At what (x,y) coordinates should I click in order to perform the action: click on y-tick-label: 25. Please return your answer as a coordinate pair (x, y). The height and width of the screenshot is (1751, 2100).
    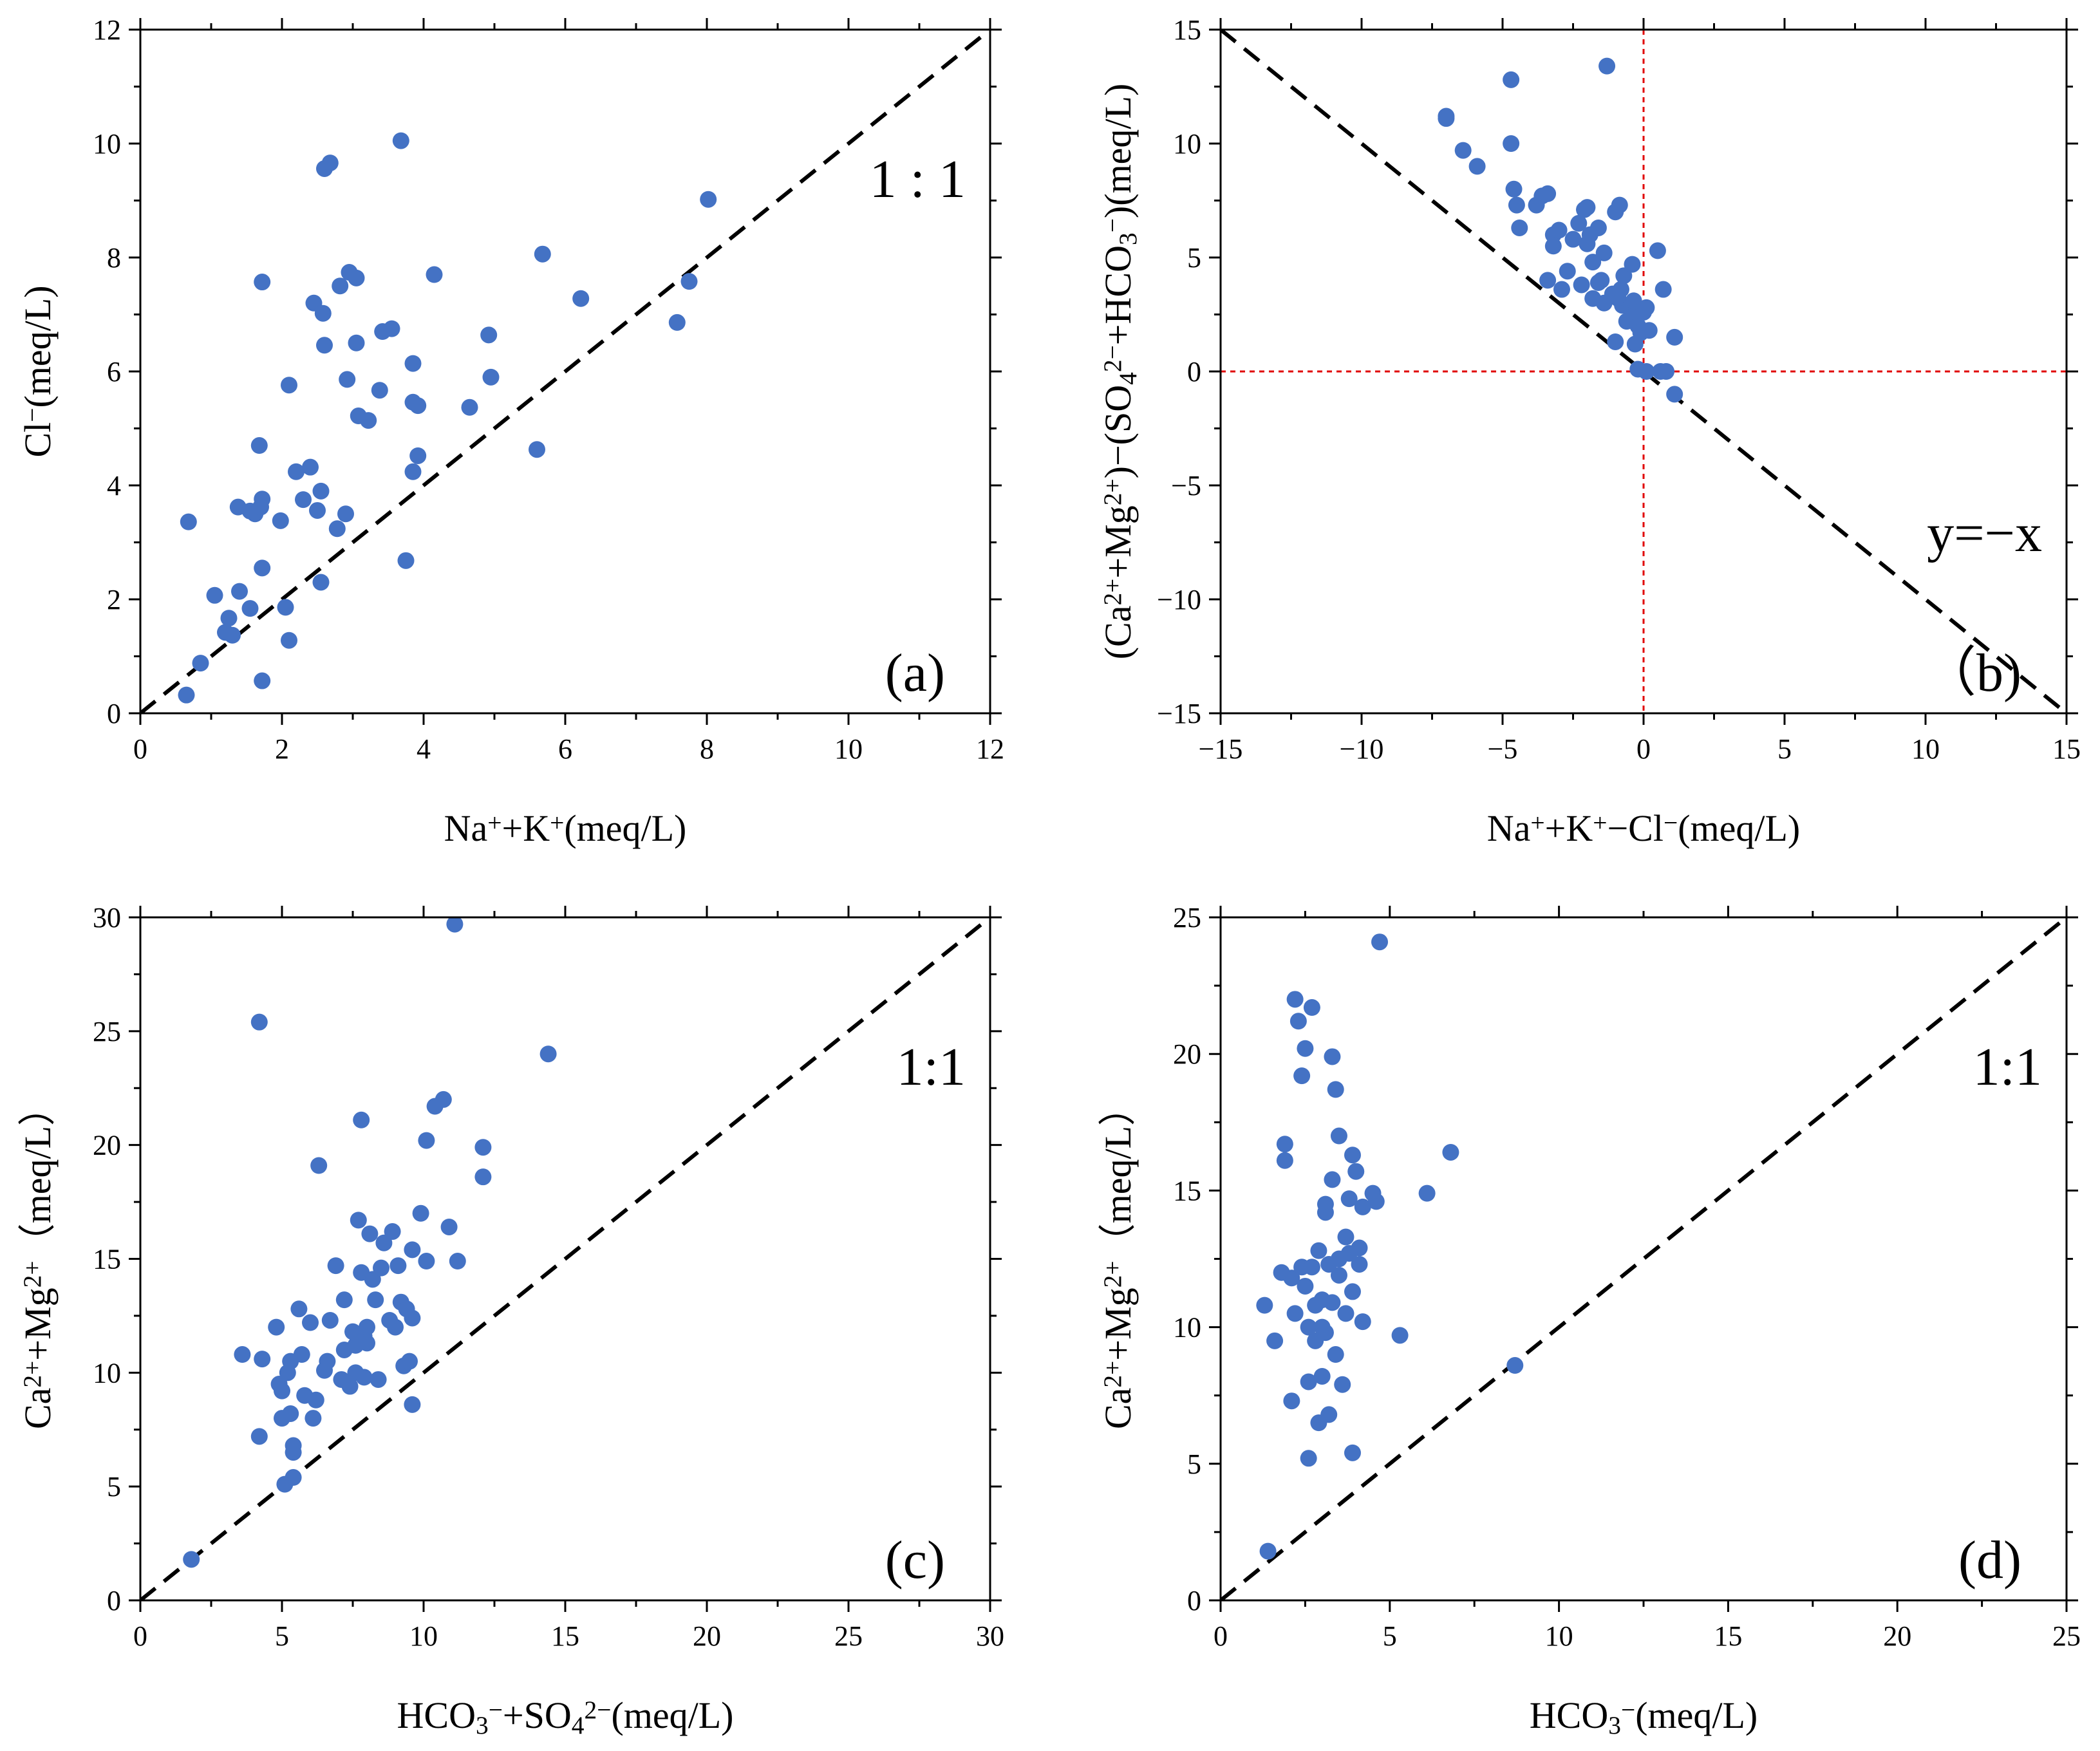
    Looking at the image, I should click on (1187, 917).